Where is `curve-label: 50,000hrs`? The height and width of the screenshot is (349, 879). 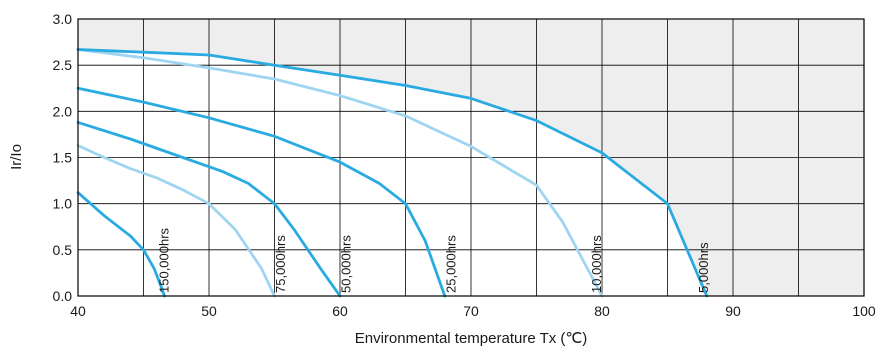
curve-label: 50,000hrs is located at coordinates (346, 264).